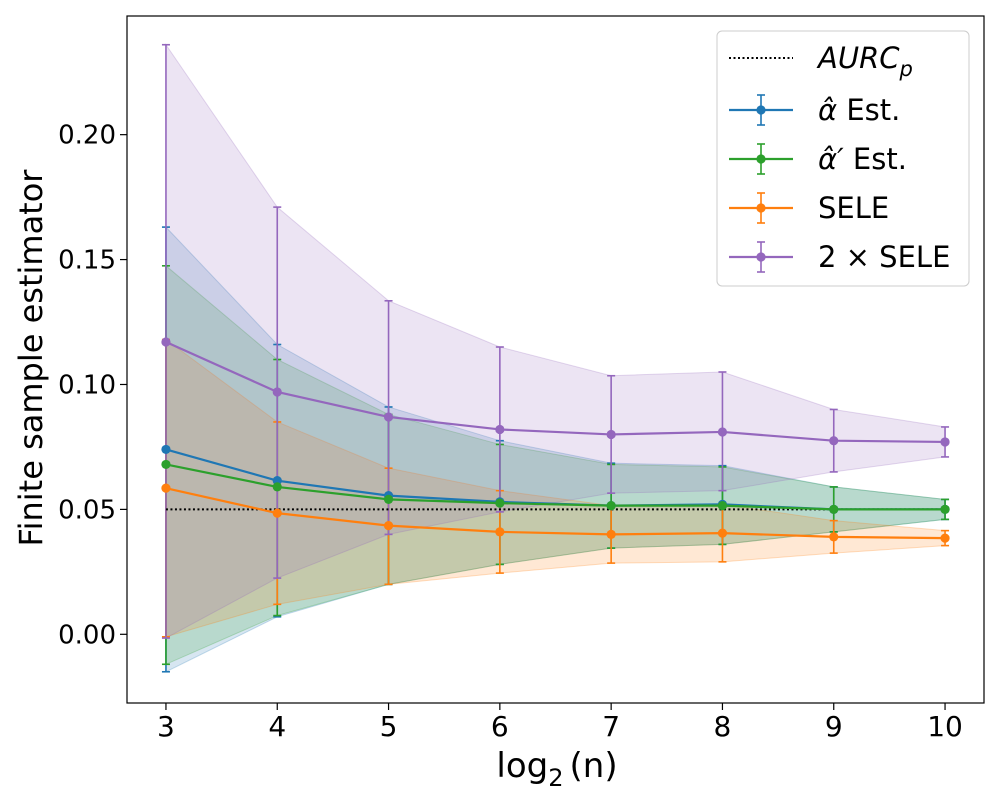  Describe the element at coordinates (166, 726) in the screenshot. I see `x-tick-label: 3` at that location.